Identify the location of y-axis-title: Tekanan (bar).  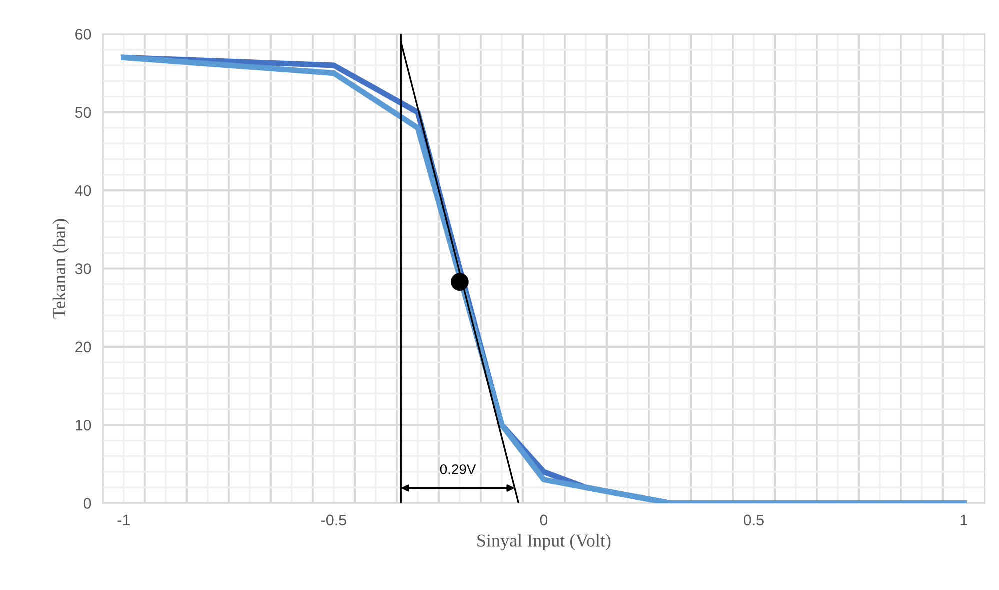
(61, 269).